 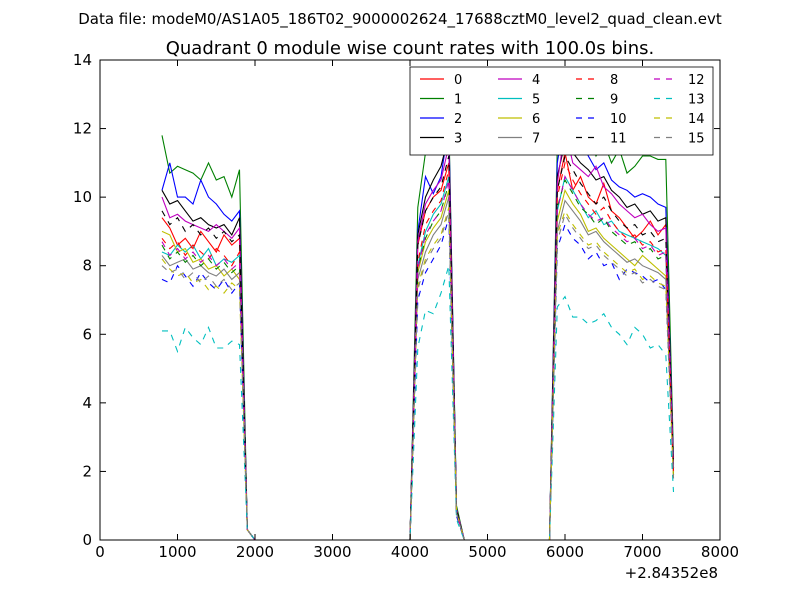 I want to click on legend-label-9: 9, so click(x=614, y=100).